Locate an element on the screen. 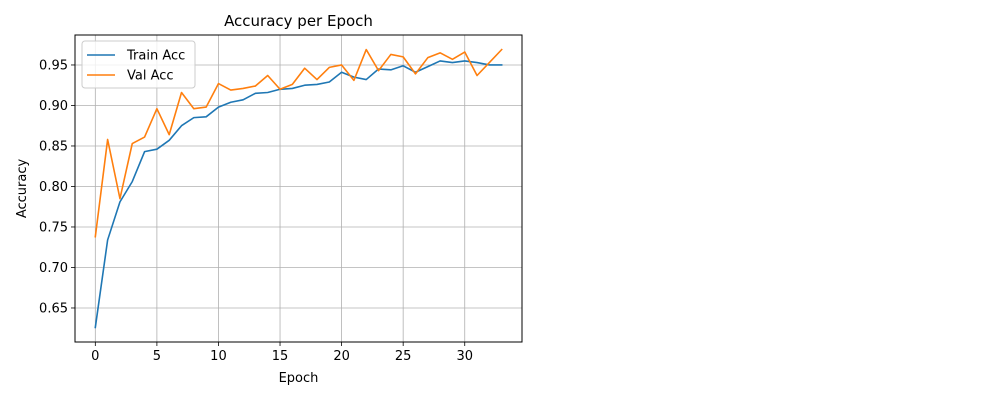  x-tick-label: 30 is located at coordinates (464, 356).